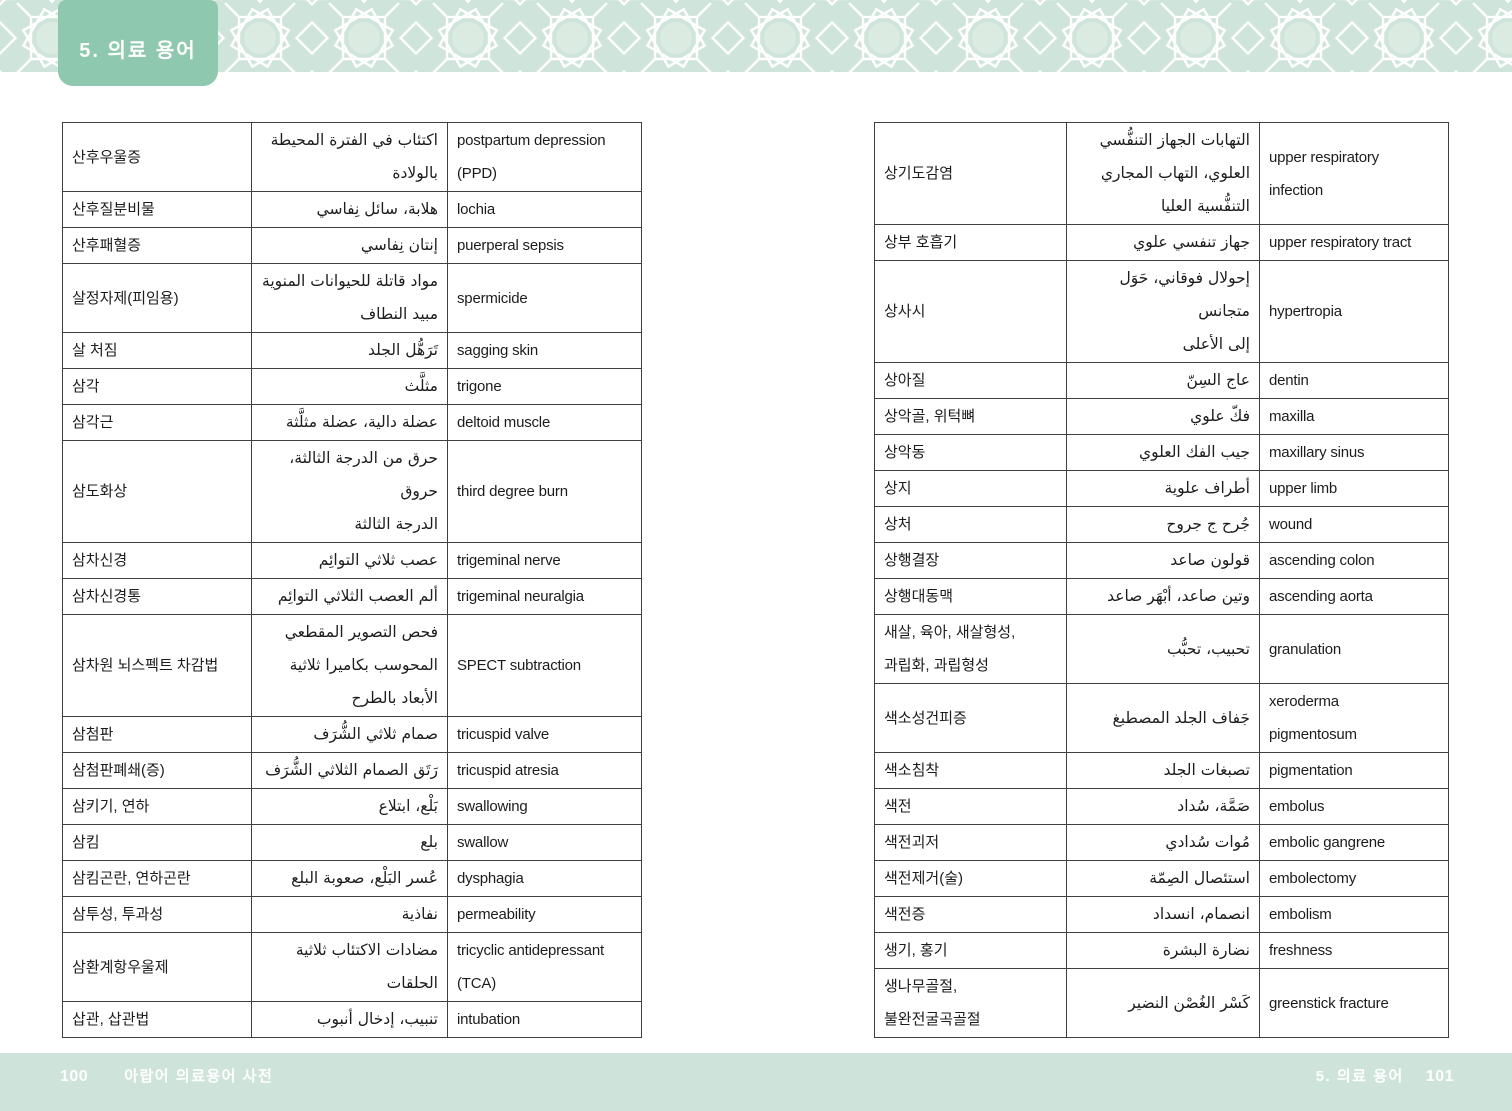 The image size is (1512, 1111). Describe the element at coordinates (1354, 173) in the screenshot. I see `english-term-cell: upper respiratory infection` at that location.